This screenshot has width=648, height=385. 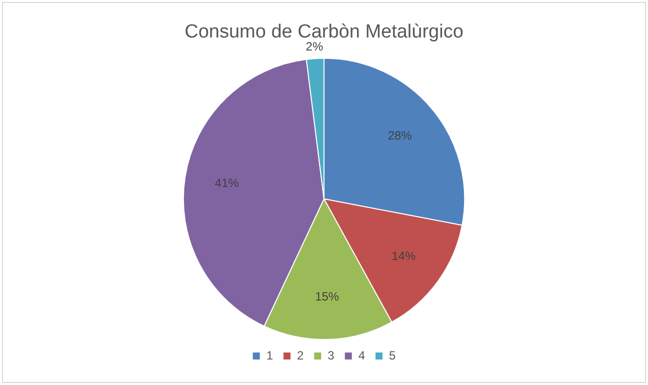 What do you see at coordinates (404, 256) in the screenshot?
I see `data-label: 14%` at bounding box center [404, 256].